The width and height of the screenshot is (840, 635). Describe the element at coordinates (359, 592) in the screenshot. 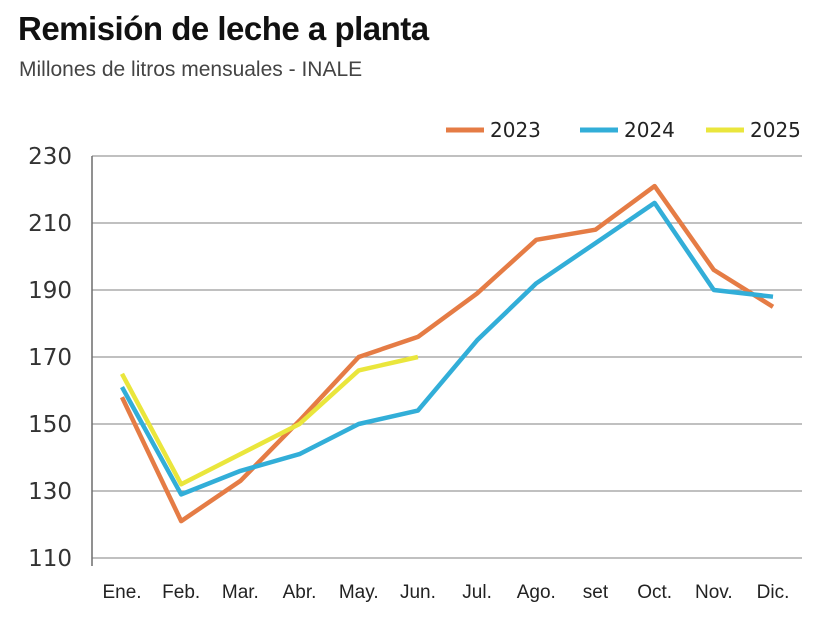

I see `x-tick-label: May.` at that location.